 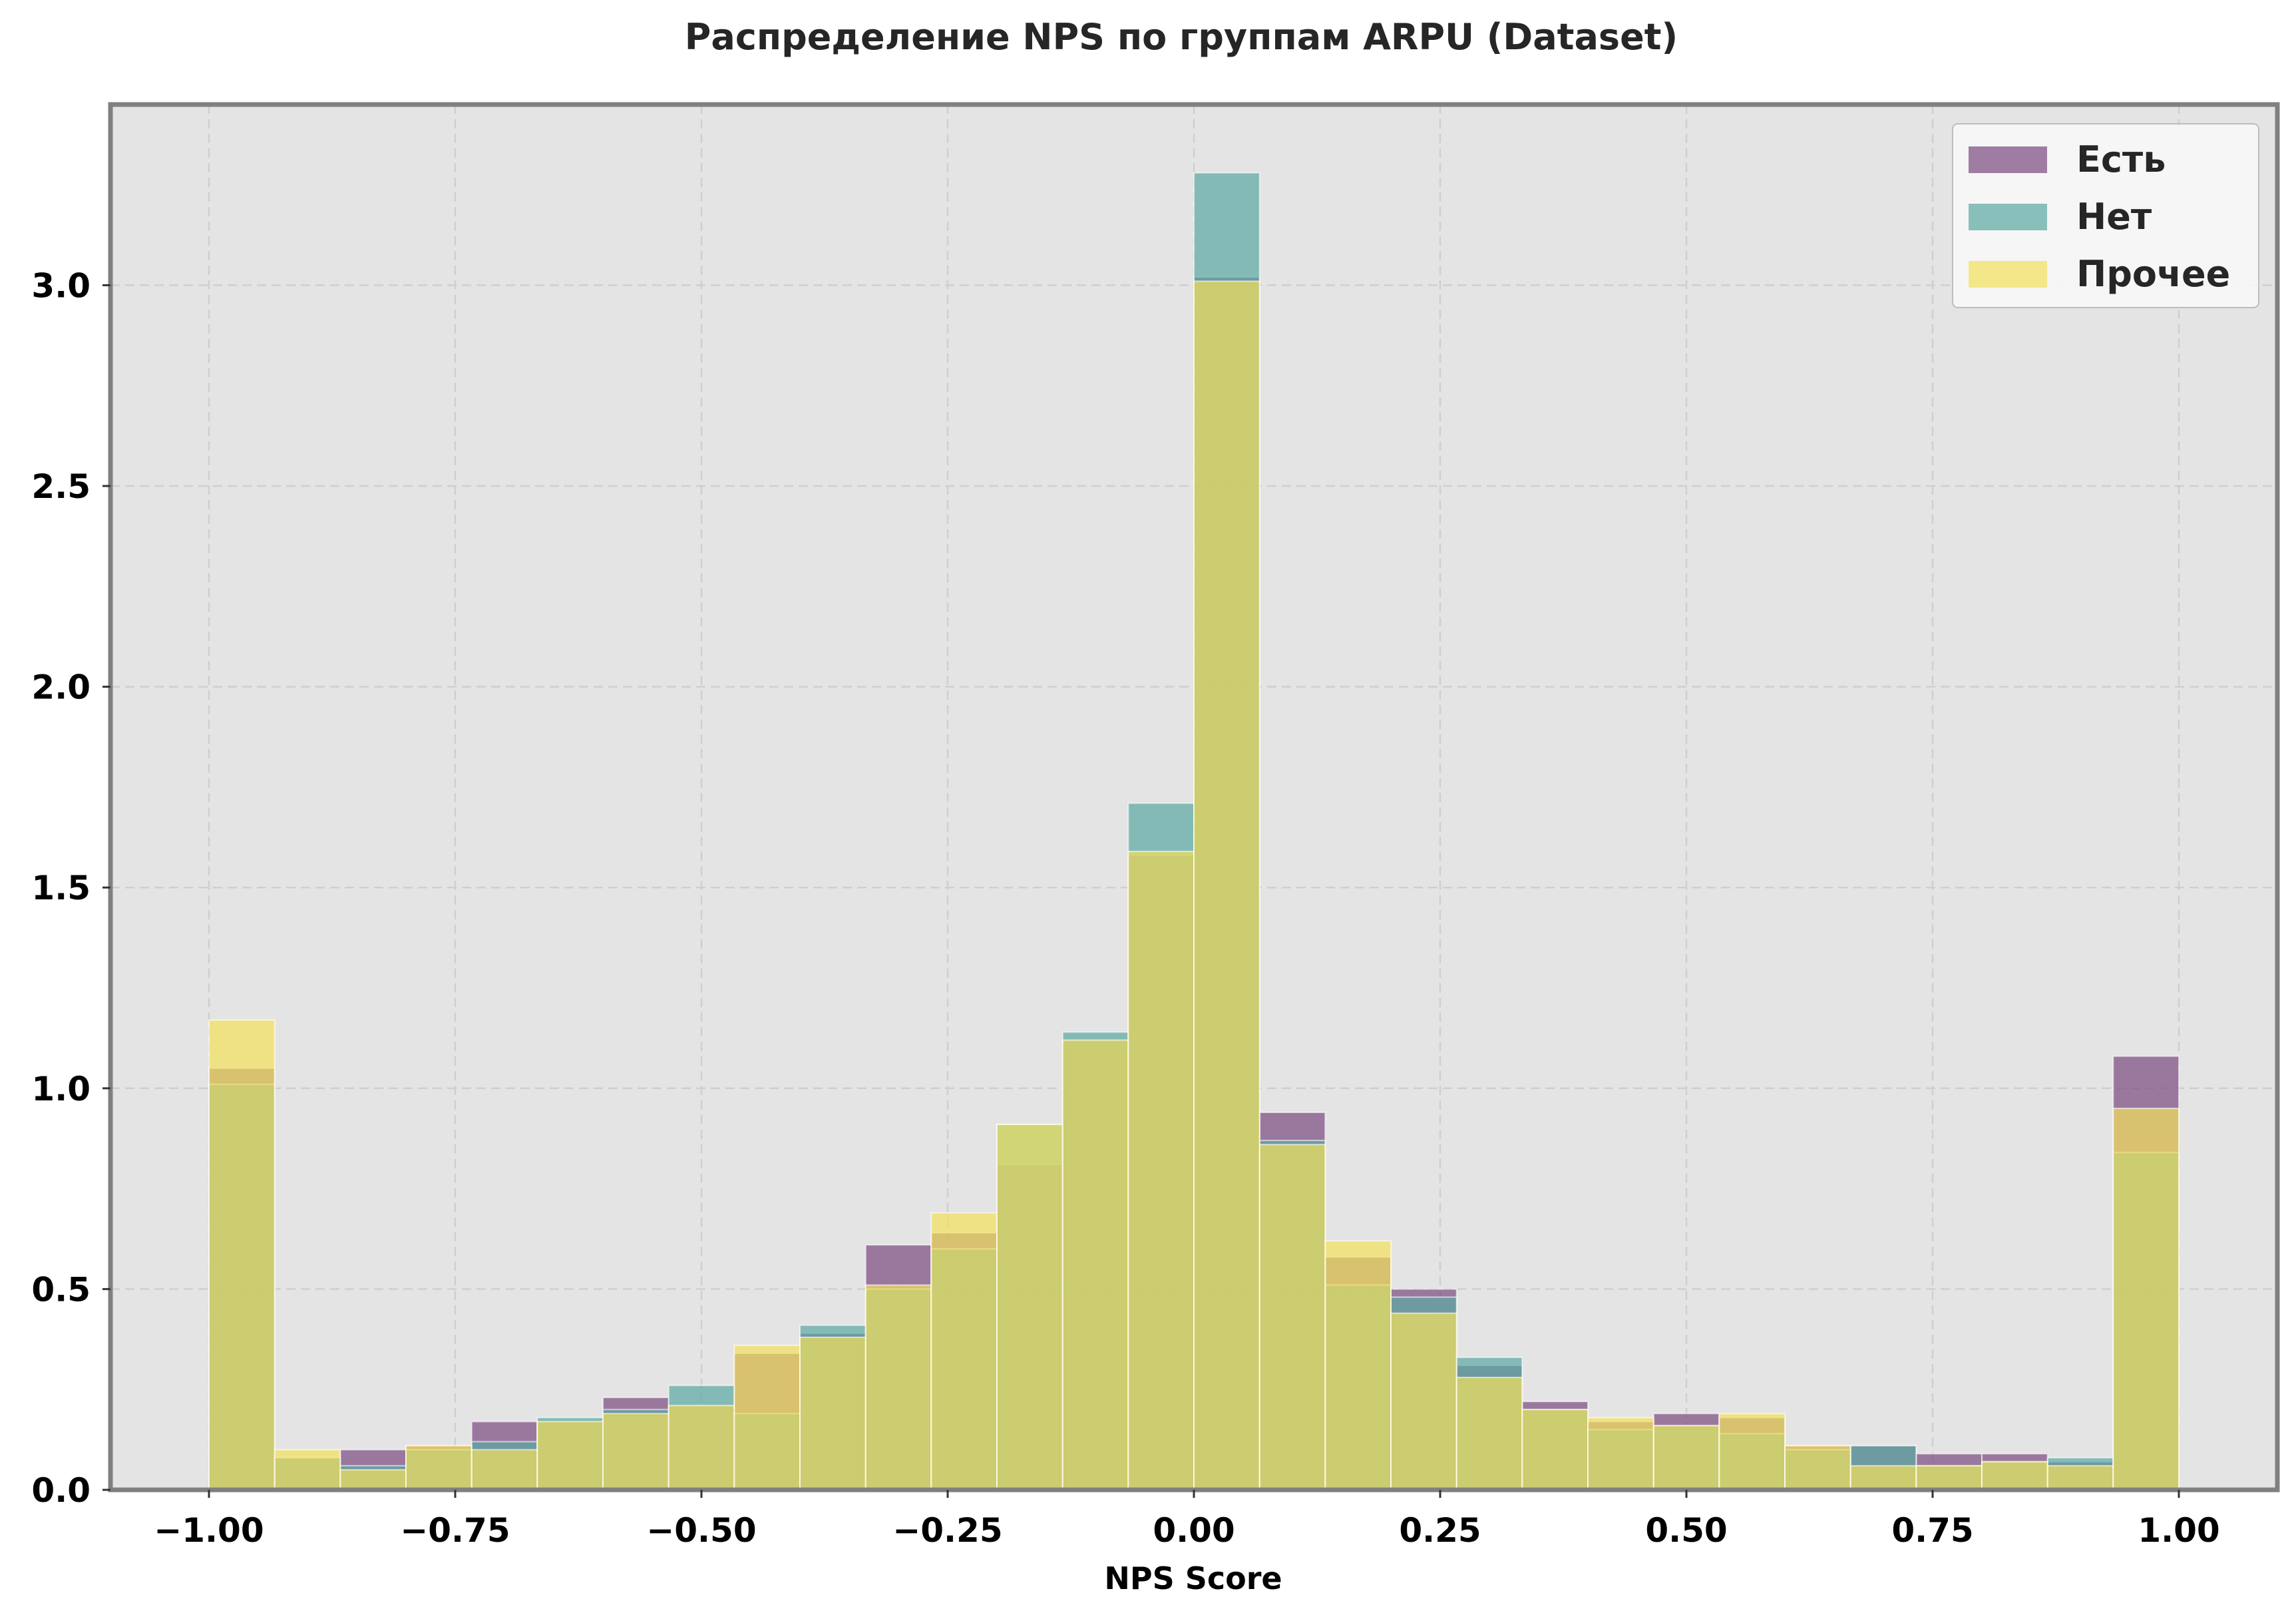 I want to click on x-axis-label: NPS Score, so click(x=1193, y=1578).